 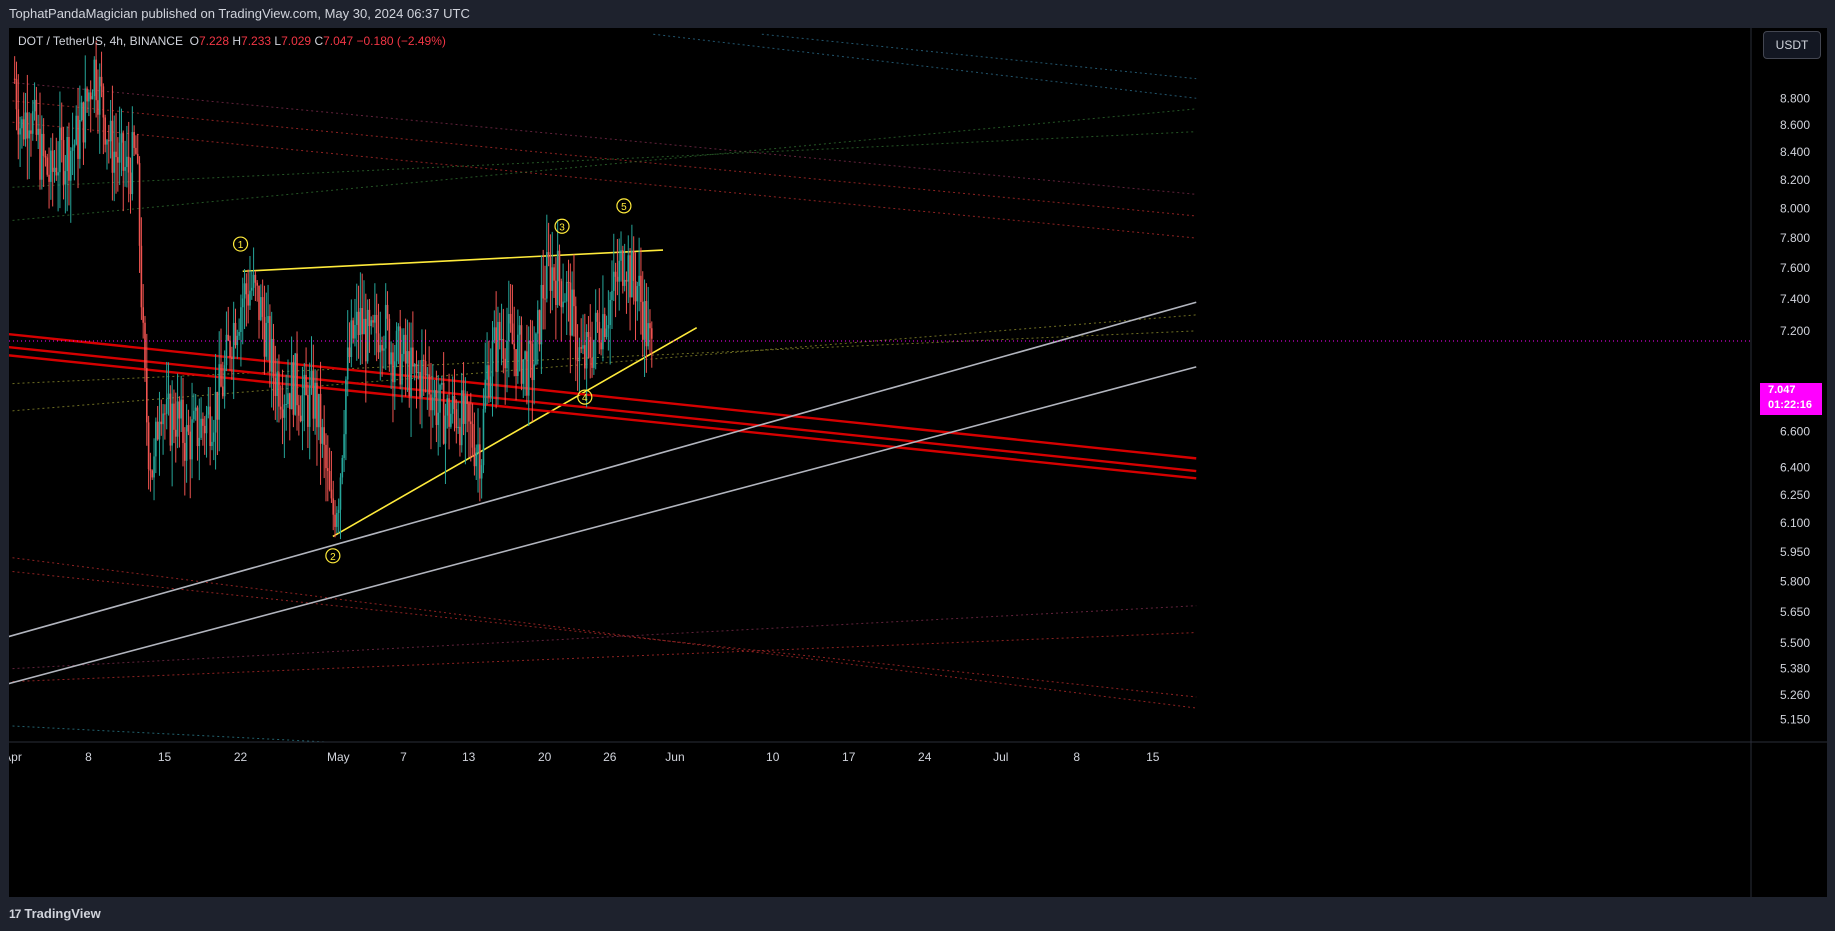 I want to click on price-tick-label: 5.260, so click(x=1795, y=695).